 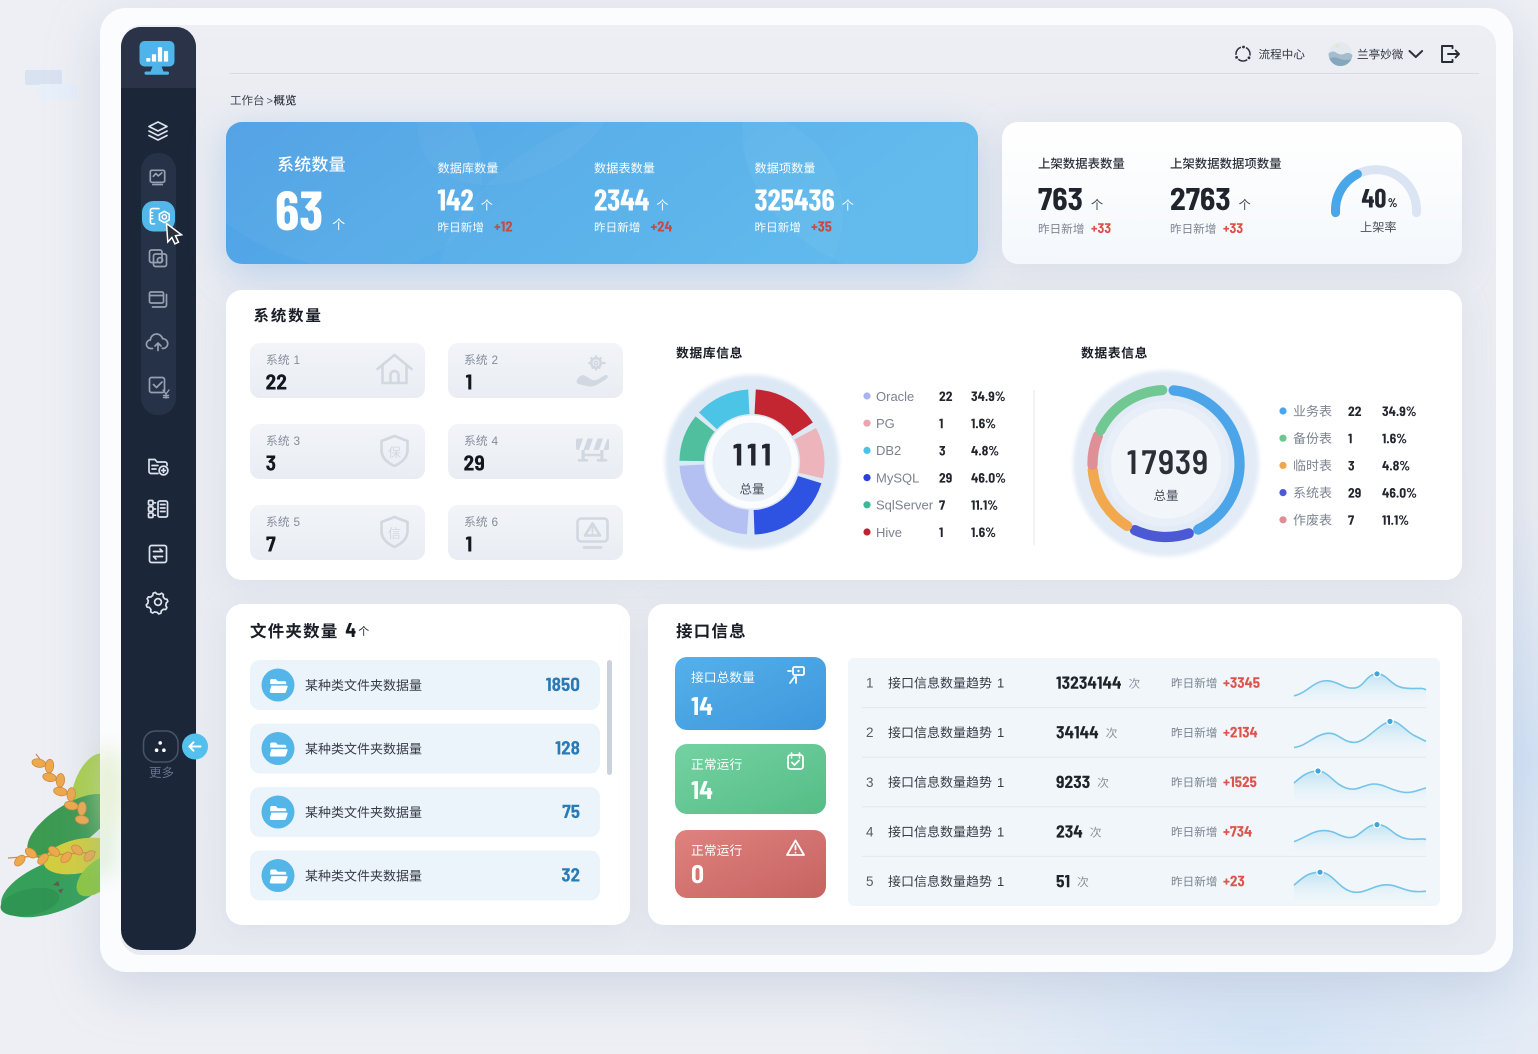 I want to click on svg-text: DB2, so click(x=888, y=450).